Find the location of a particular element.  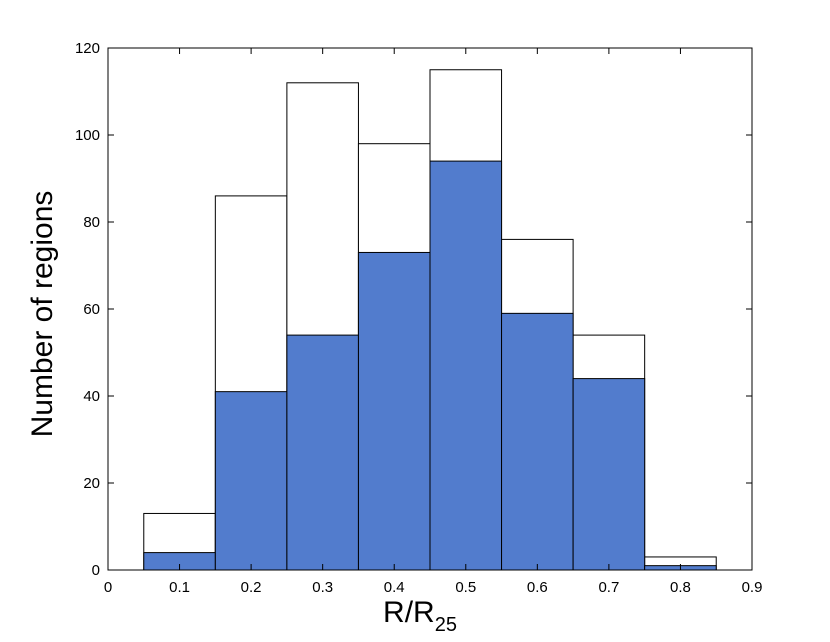

x-tick-label: 0.2 is located at coordinates (251, 587).